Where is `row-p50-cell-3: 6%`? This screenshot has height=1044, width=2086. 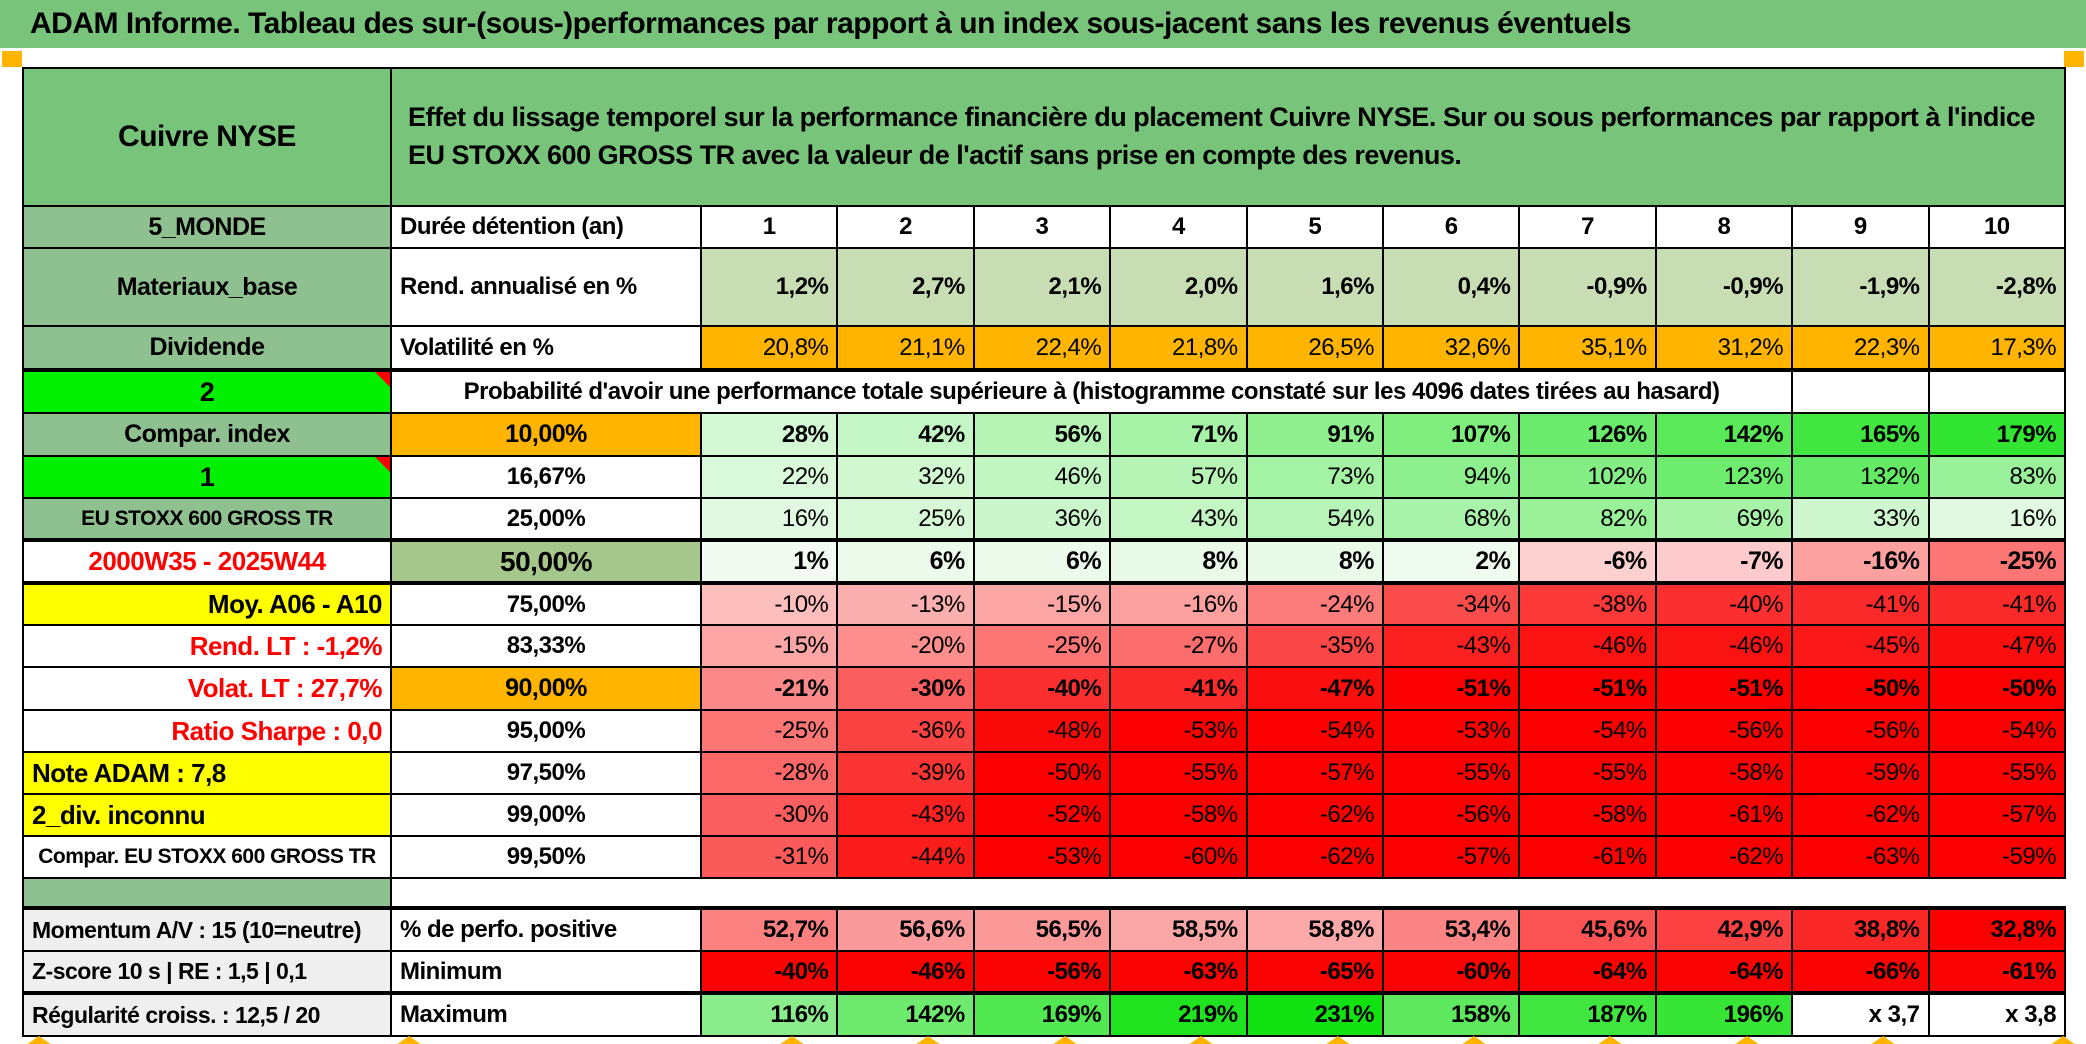 row-p50-cell-3: 6% is located at coordinates (905, 561).